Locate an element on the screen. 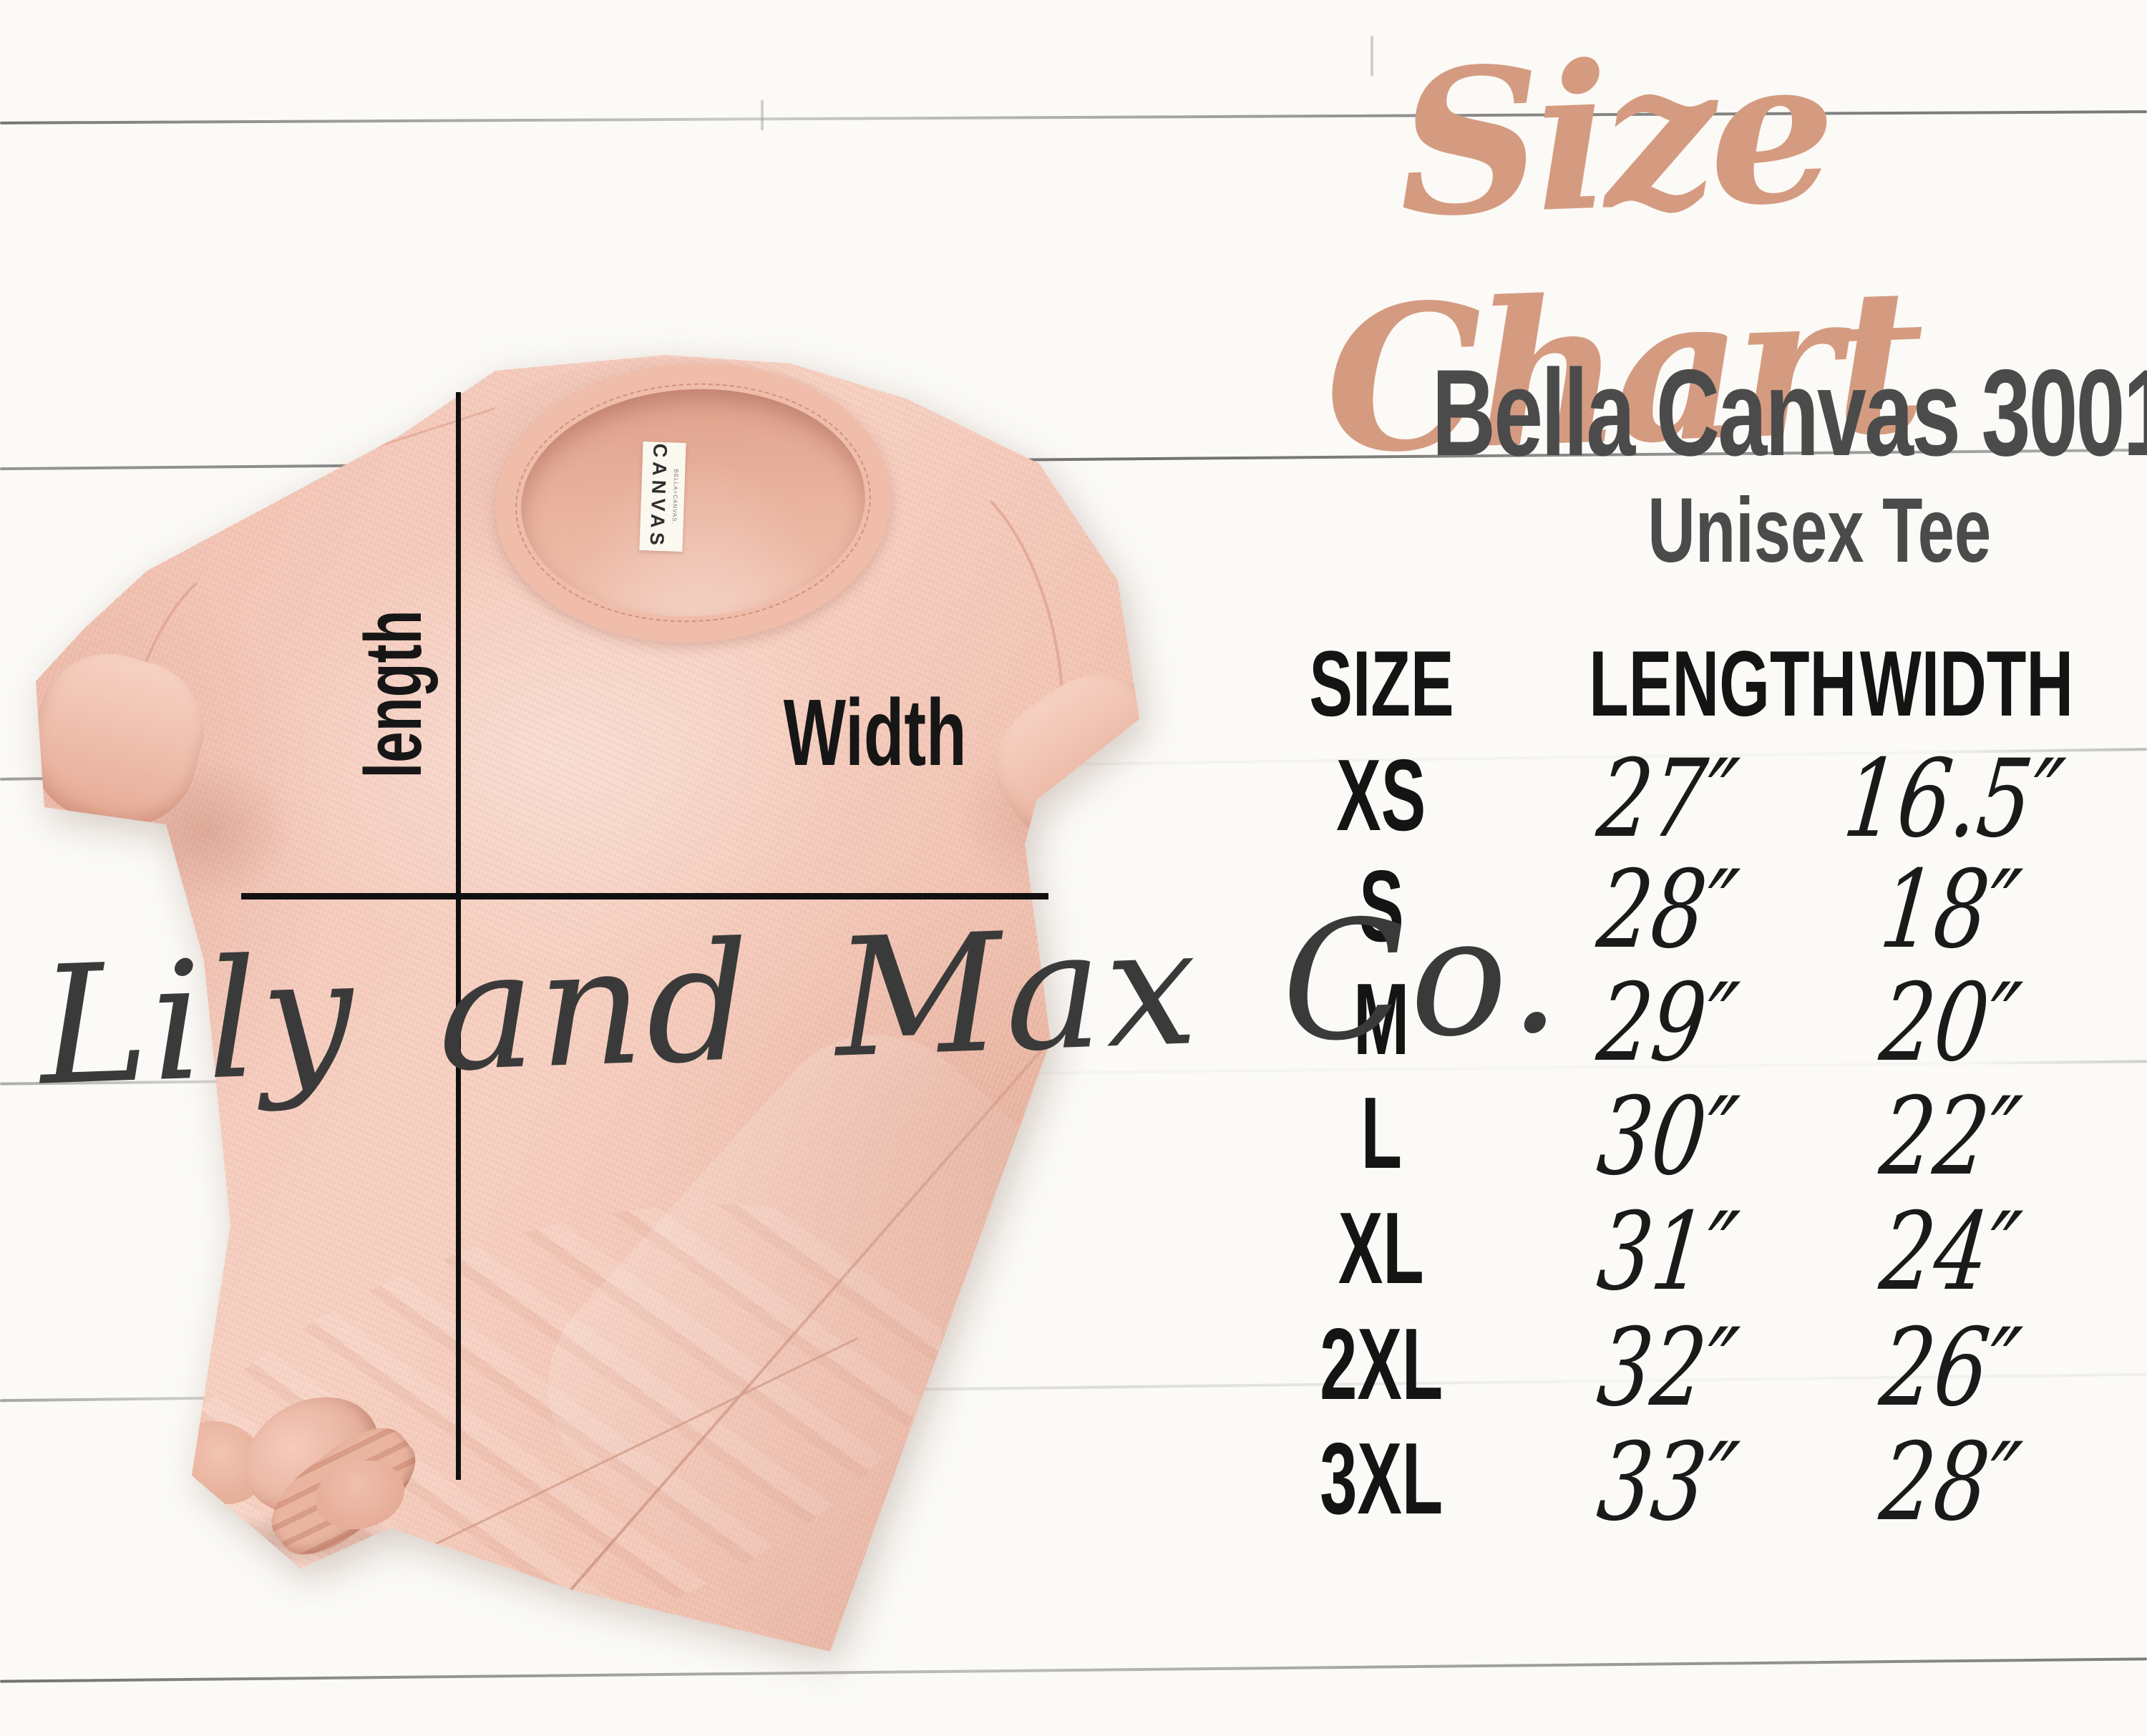  width-value: 26″ is located at coordinates (1950, 1368).